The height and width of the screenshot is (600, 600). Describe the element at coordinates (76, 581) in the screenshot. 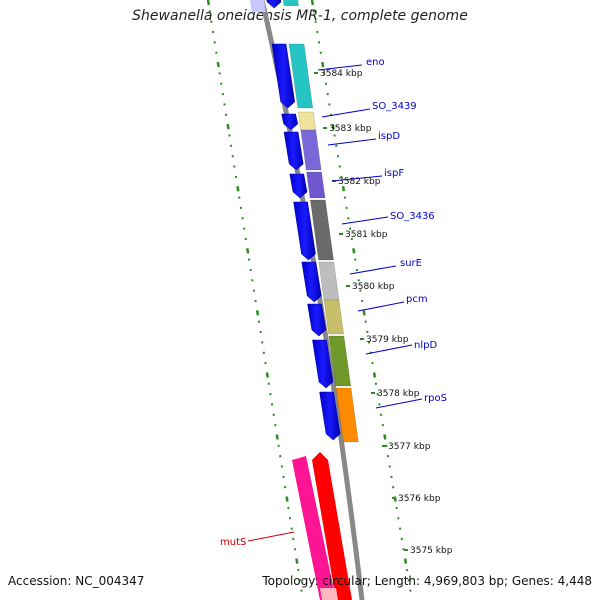

I see `accession-text: Accession: NC_004347` at that location.